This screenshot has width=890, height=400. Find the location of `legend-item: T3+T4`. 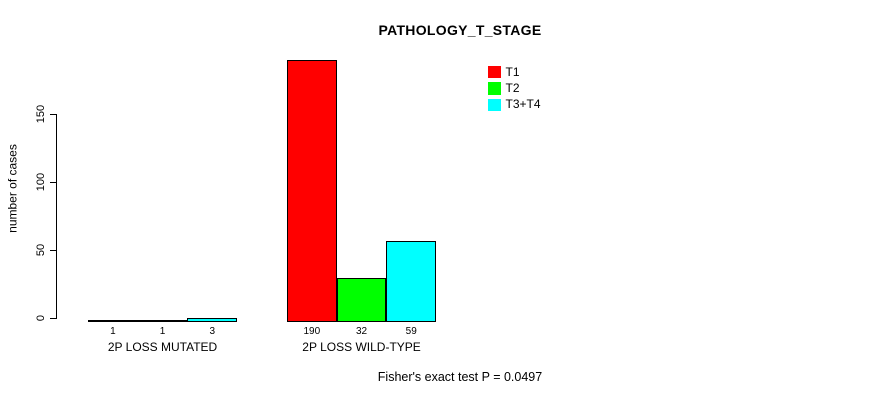

legend-item: T3+T4 is located at coordinates (514, 105).